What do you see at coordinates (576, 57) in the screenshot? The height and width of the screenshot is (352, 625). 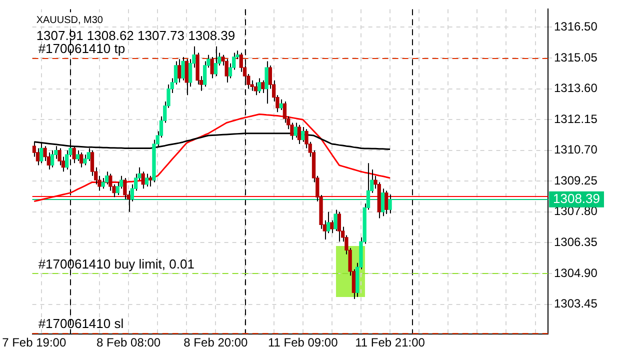 I see `y-tick-label: 1315.05` at bounding box center [576, 57].